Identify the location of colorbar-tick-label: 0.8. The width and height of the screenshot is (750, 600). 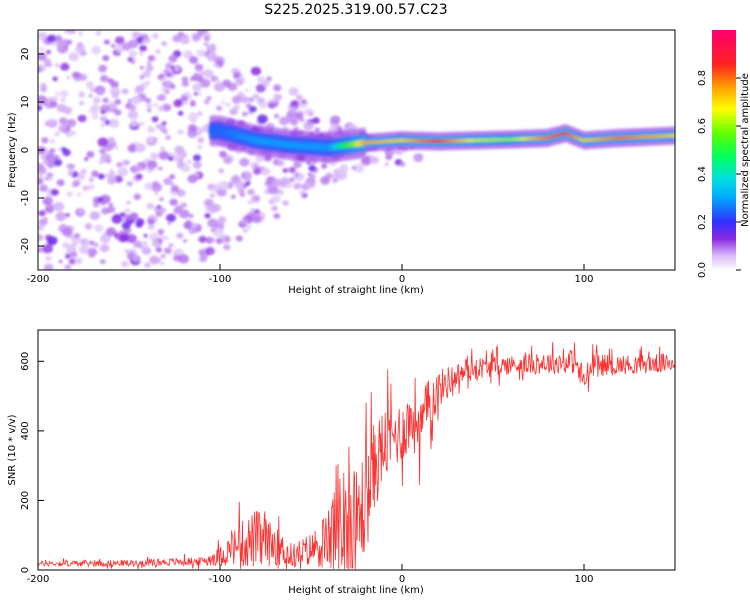
(702, 78).